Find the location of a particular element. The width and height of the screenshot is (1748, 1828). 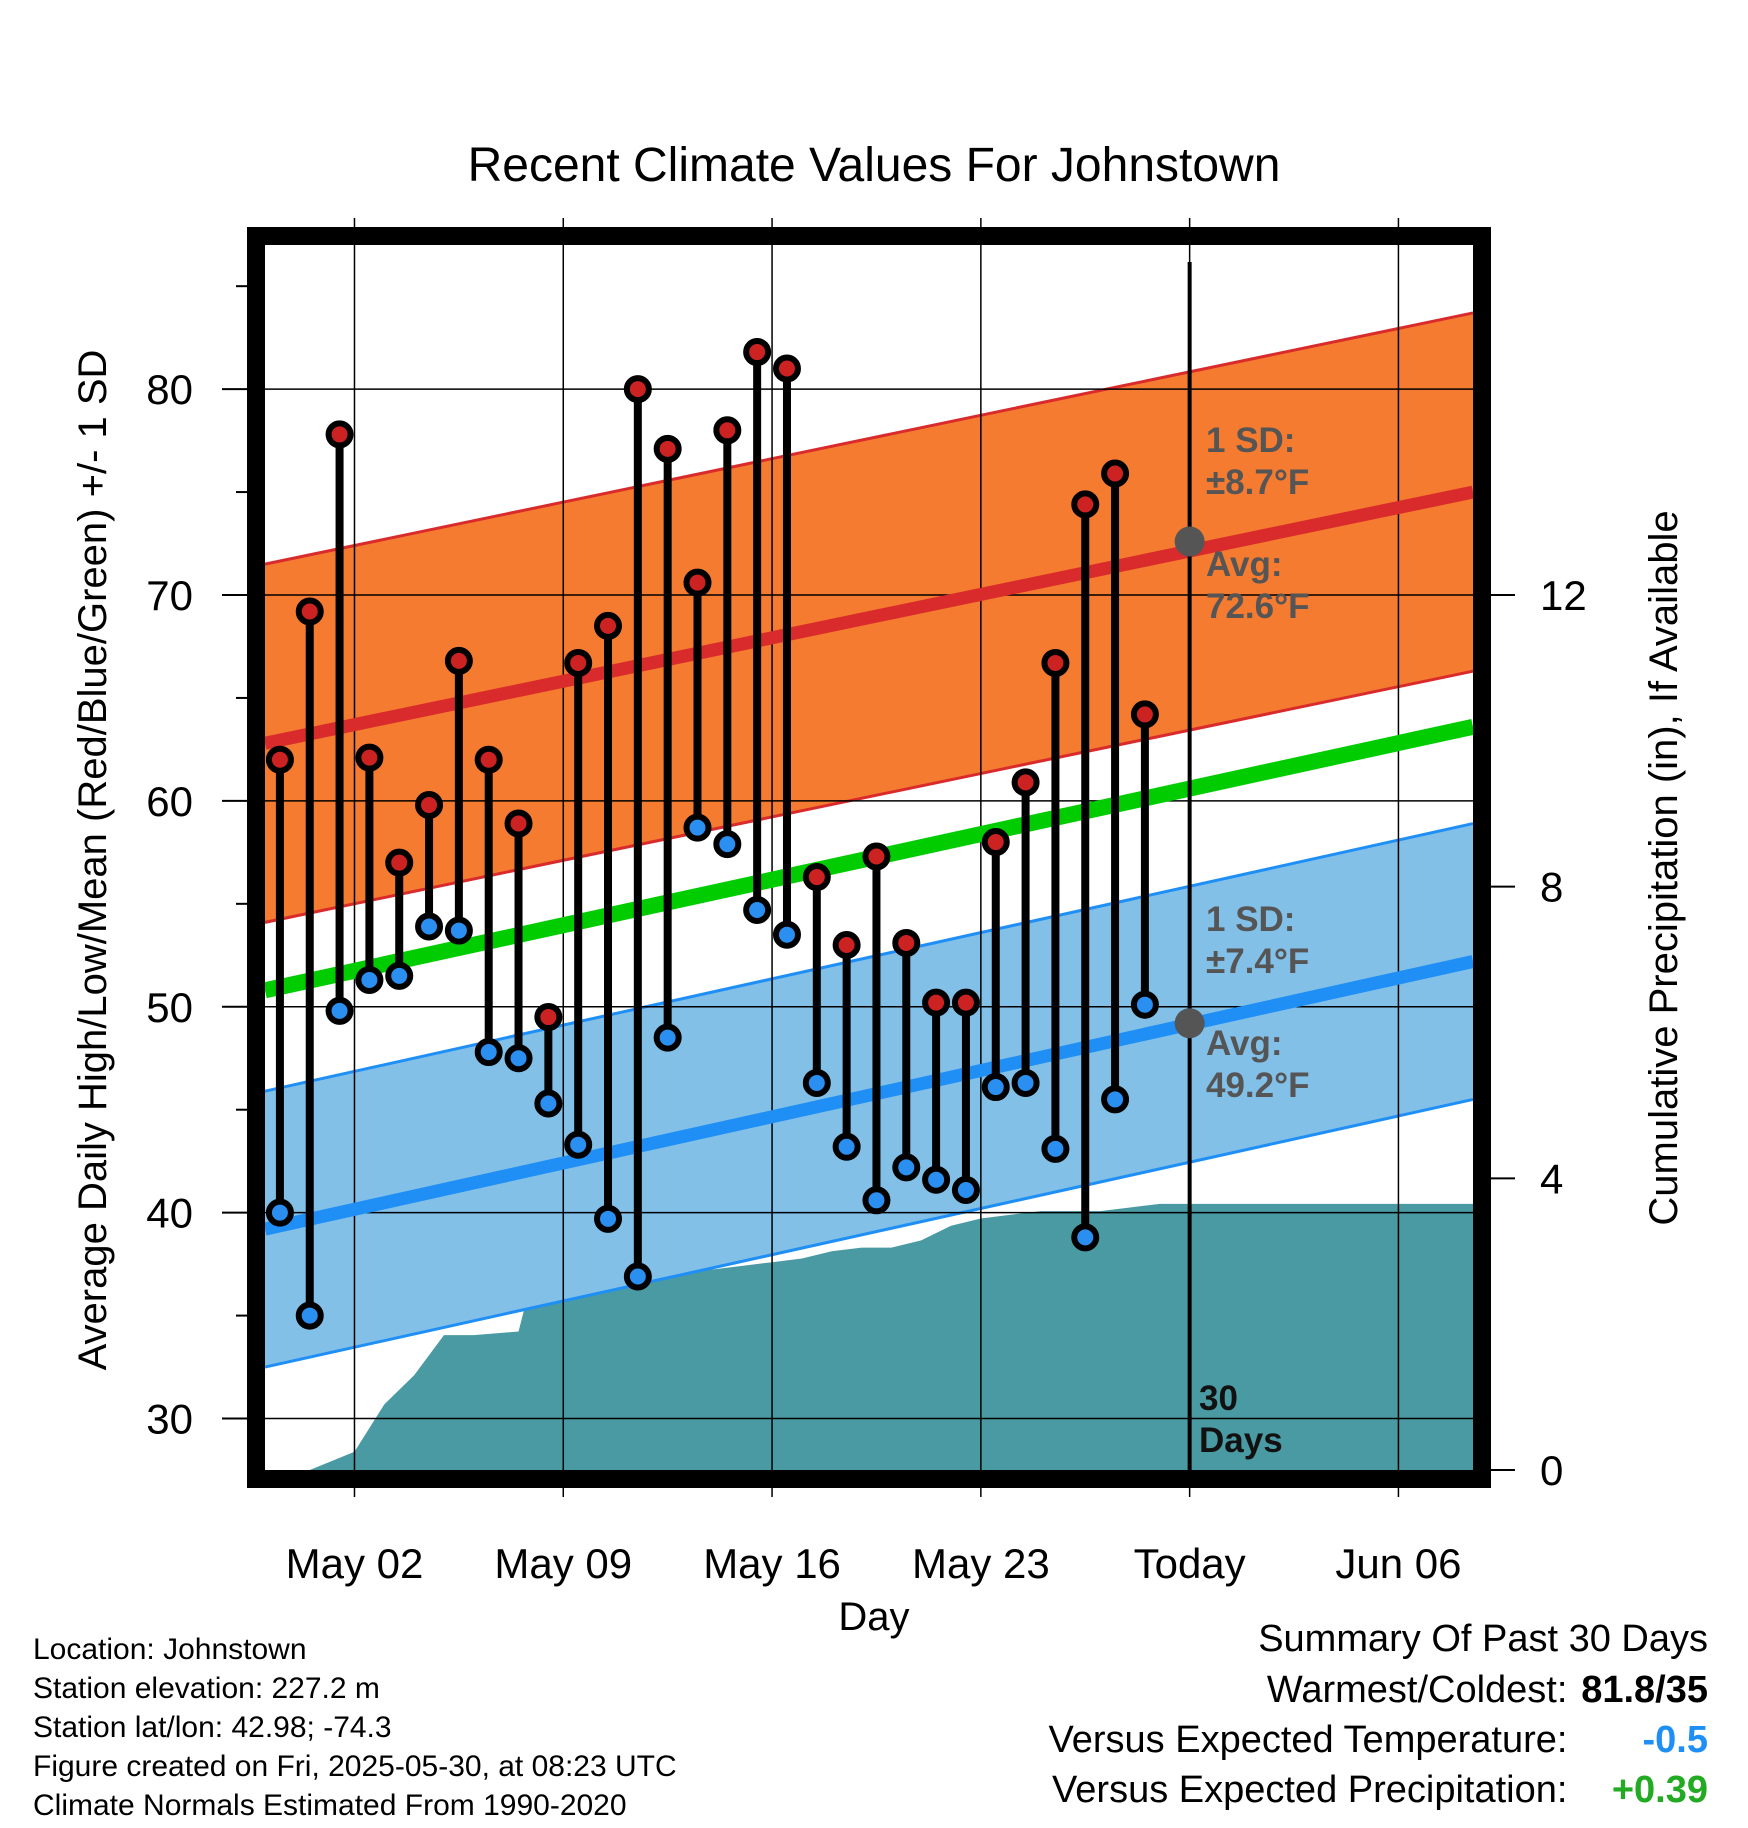

x-tick-label: May 09 is located at coordinates (563, 1563).